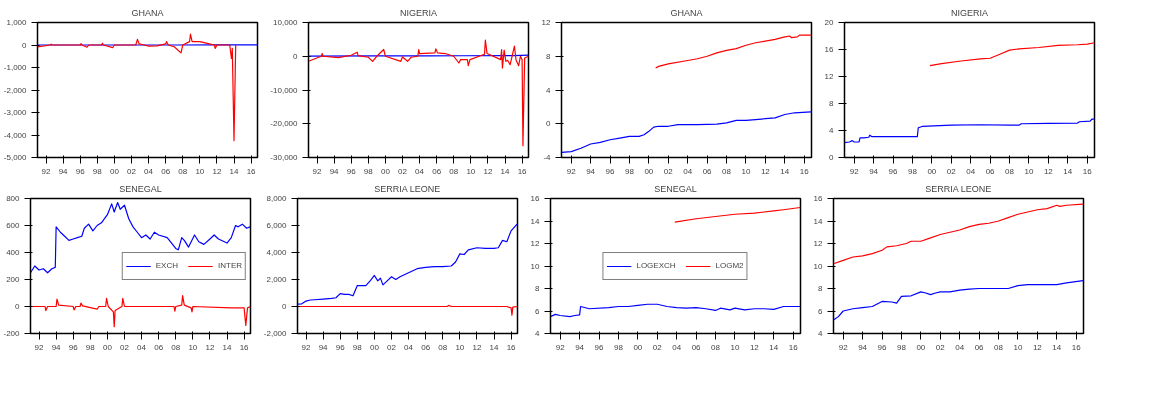  I want to click on y-tick-label: 200, so click(13, 279).